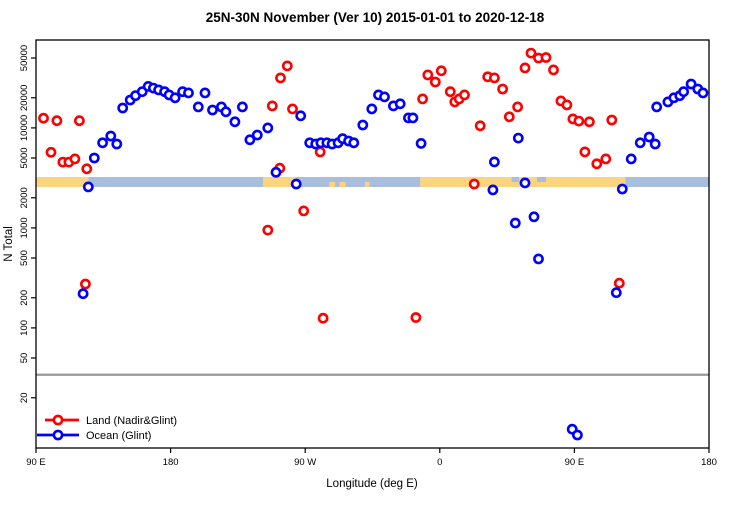 The height and width of the screenshot is (505, 750). Describe the element at coordinates (107, 428) in the screenshot. I see `legend: Land (Nadir&Glint) Ocean (Glint)` at that location.